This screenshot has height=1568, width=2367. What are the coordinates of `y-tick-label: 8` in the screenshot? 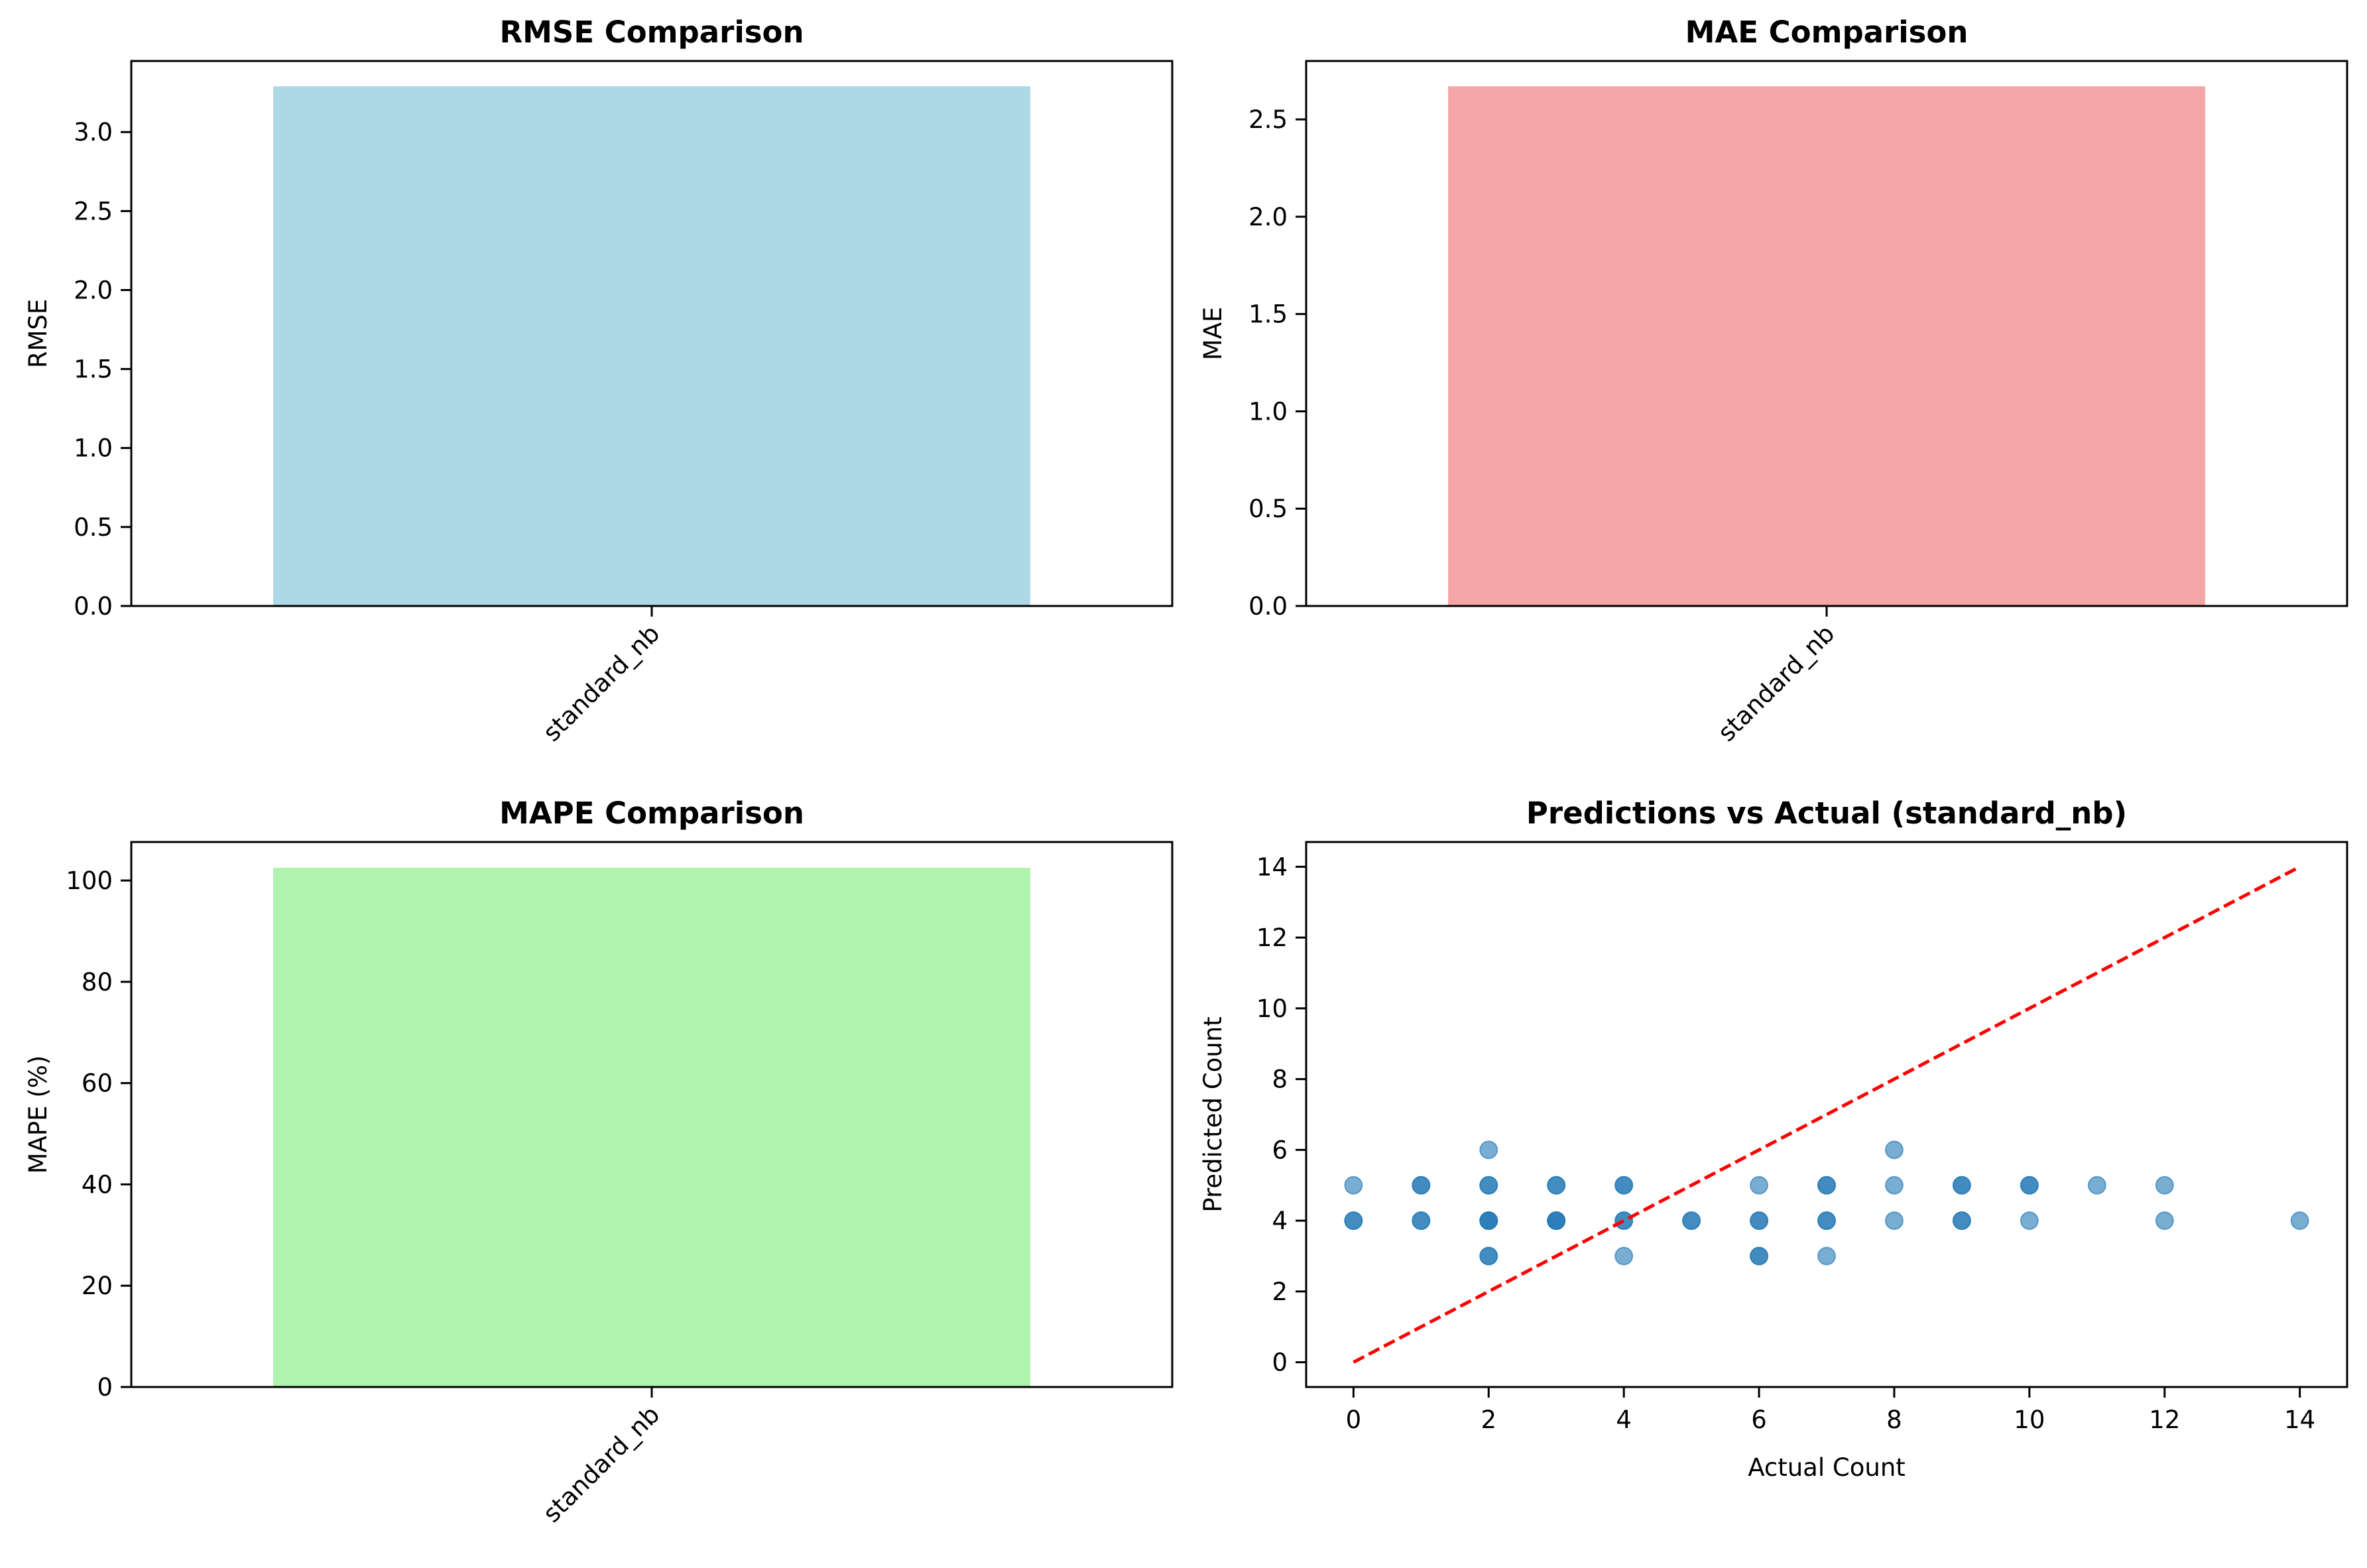 It's located at (1280, 1079).